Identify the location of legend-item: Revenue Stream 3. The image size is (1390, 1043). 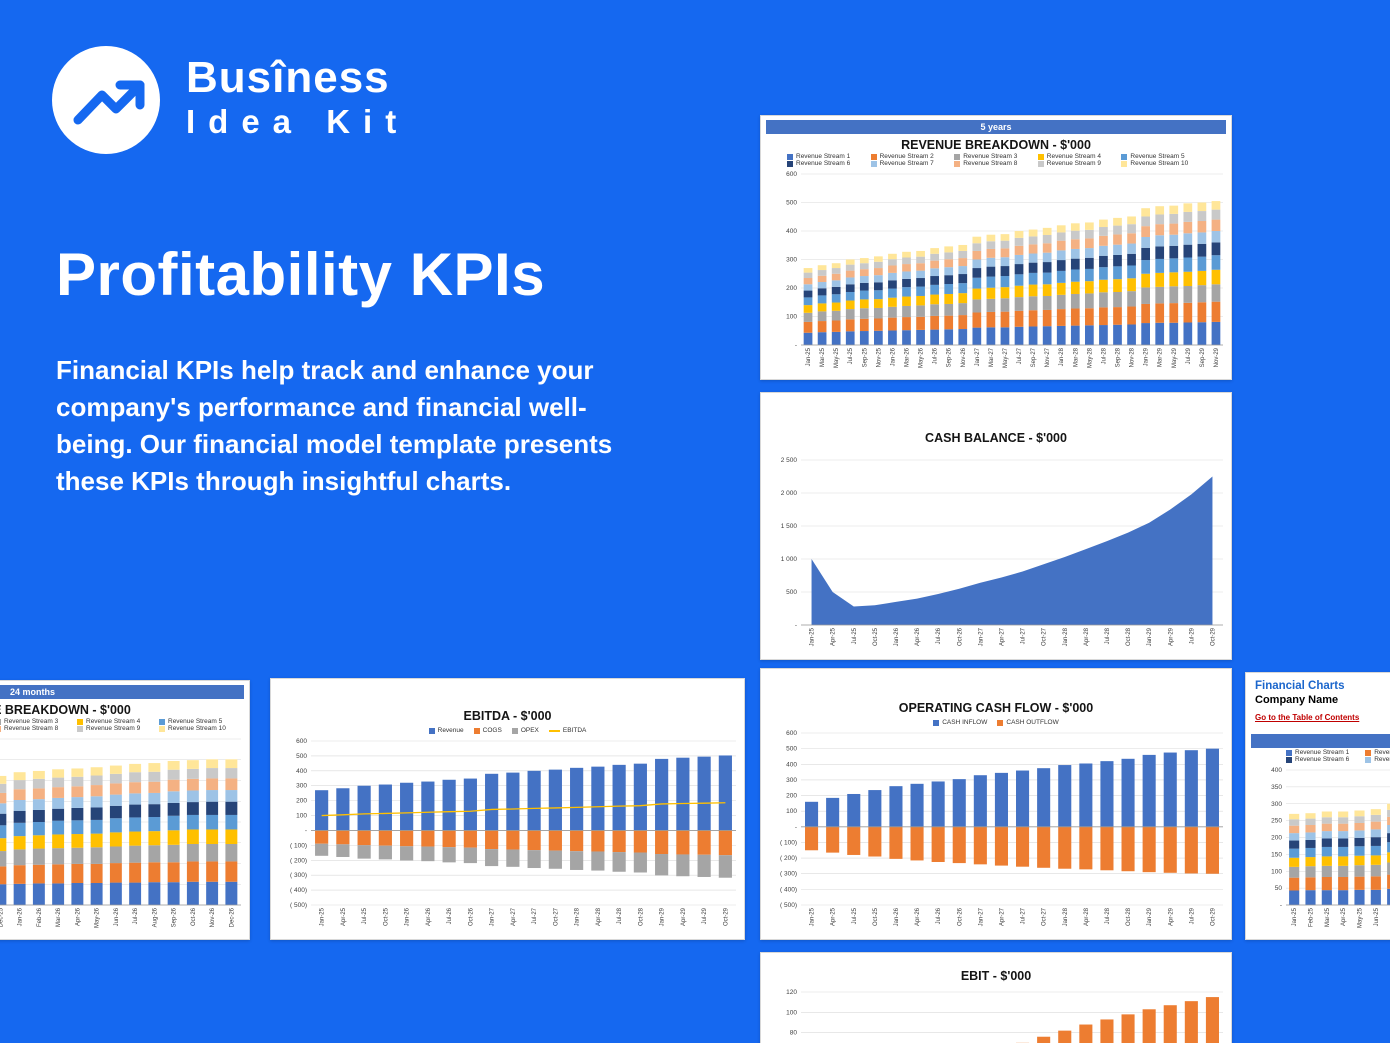
(29, 721).